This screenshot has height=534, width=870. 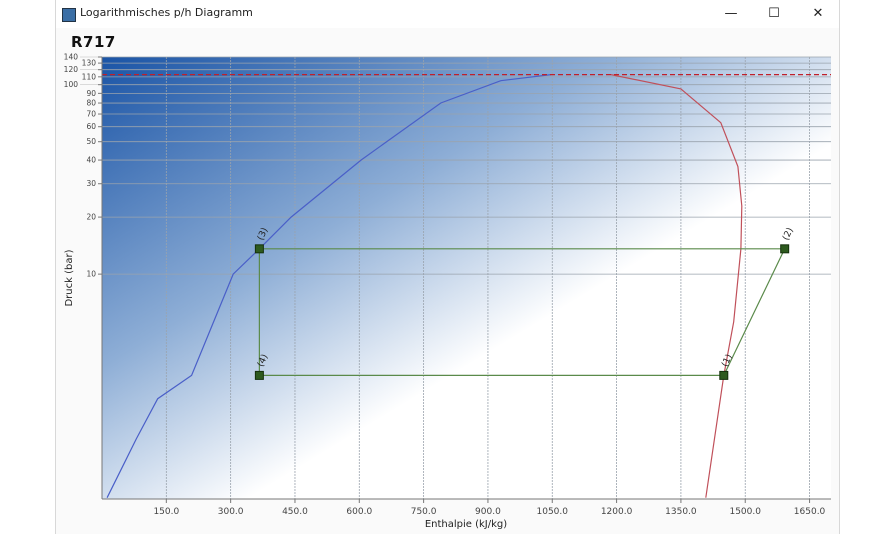 I want to click on y-tick-label: 70, so click(x=91, y=114).